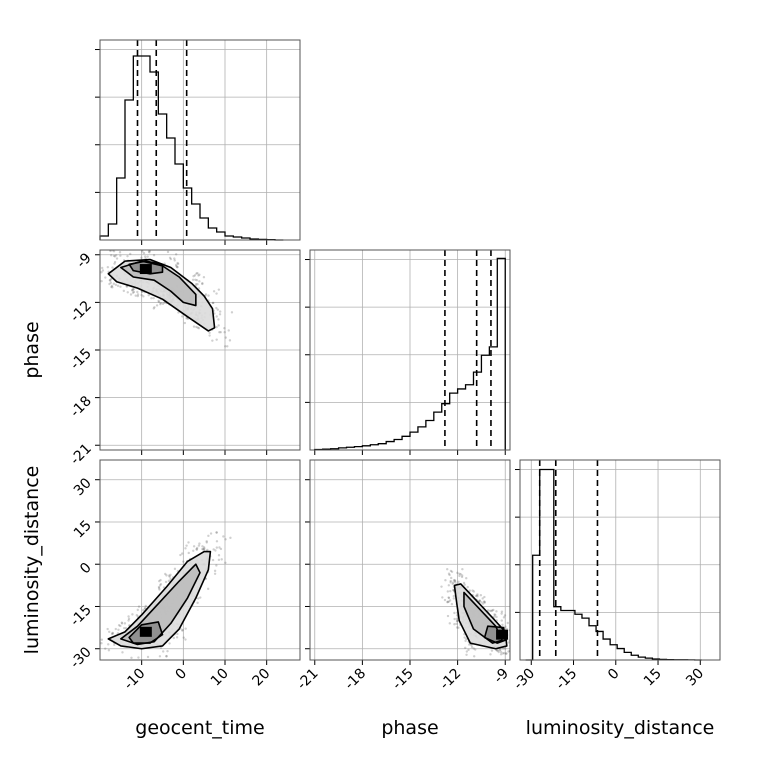 This screenshot has height=760, width=760. I want to click on pair-phase|luminosity_distance-xtick-label: -9, so click(501, 676).